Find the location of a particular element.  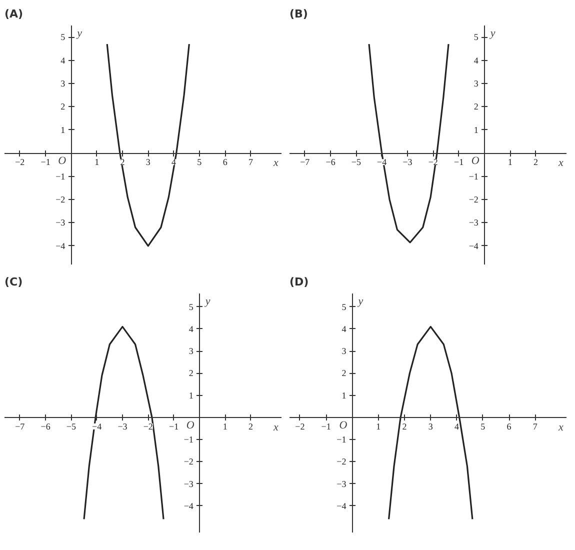

chart-title: (C) is located at coordinates (13, 282).